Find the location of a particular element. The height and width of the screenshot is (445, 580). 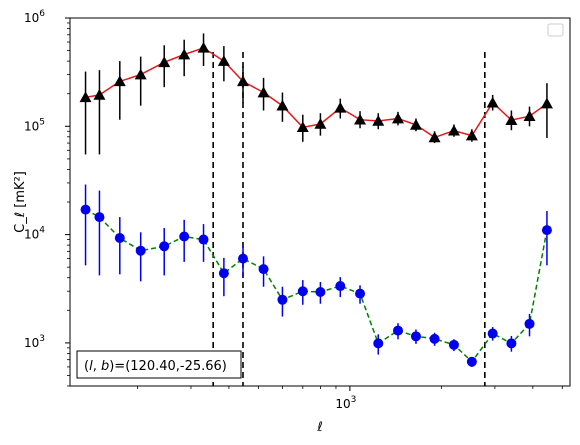

x-tick-label: 103 is located at coordinates (345, 403).